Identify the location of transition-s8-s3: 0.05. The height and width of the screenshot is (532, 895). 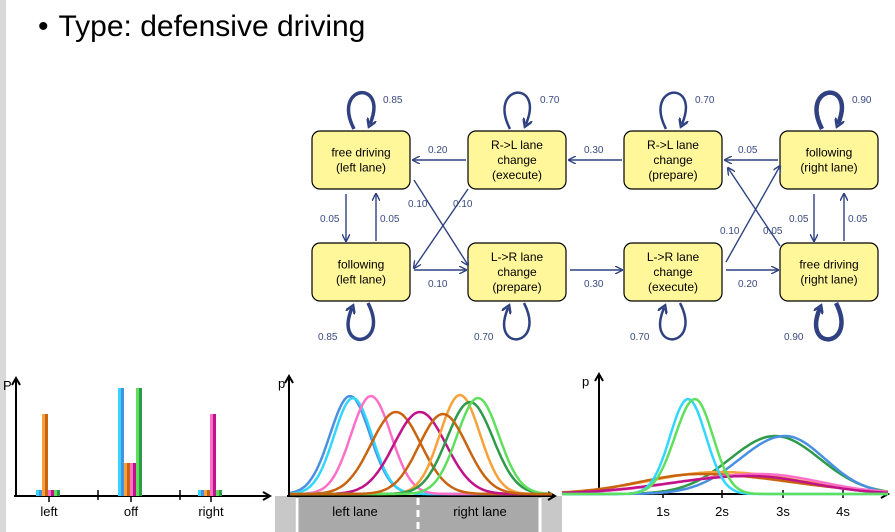
(755, 207).